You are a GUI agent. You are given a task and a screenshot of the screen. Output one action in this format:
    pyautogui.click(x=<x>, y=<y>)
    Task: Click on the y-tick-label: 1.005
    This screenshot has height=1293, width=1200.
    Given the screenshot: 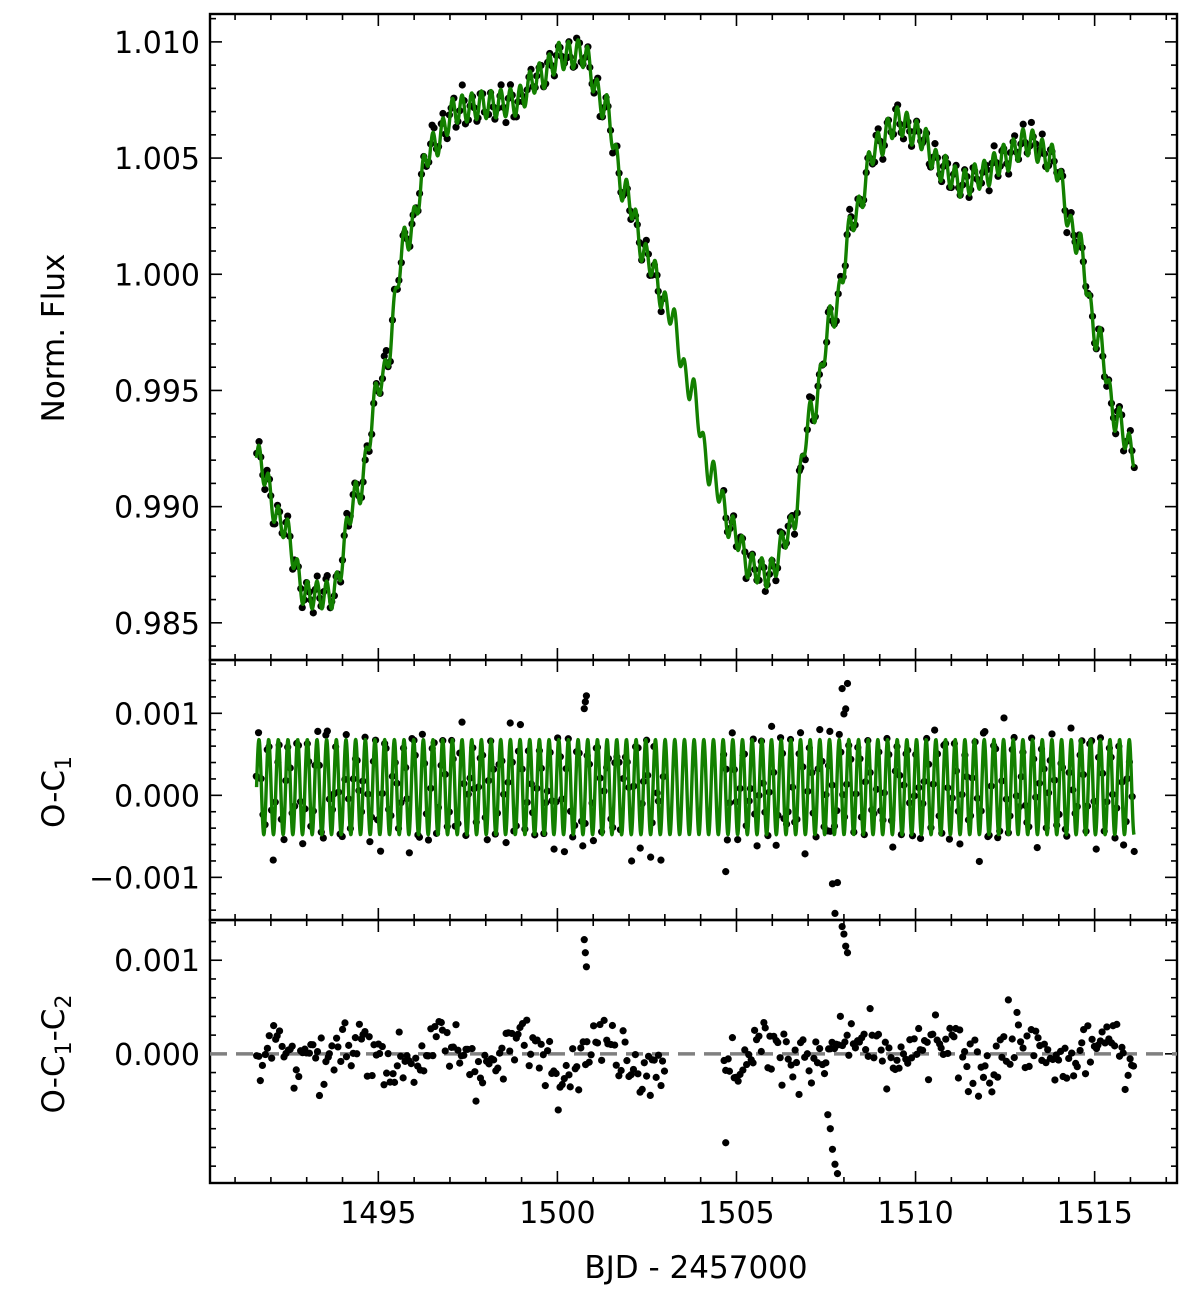 What is the action you would take?
    pyautogui.click(x=157, y=159)
    